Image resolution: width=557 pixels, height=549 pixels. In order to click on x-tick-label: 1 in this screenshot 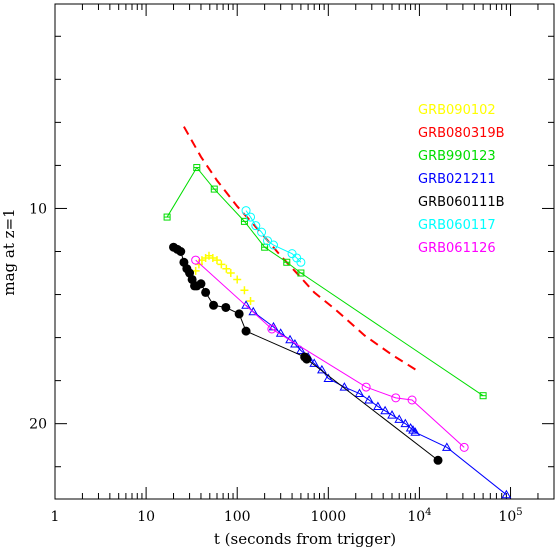, I will do `click(55, 517)`.